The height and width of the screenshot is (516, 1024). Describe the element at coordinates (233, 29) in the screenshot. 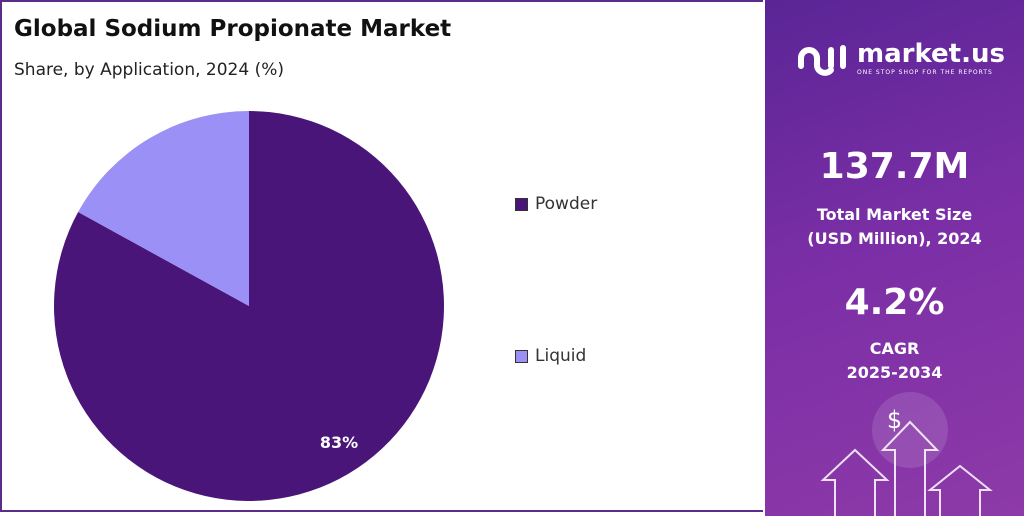

I see `chart-title: Global Sodium Propionate Market` at that location.